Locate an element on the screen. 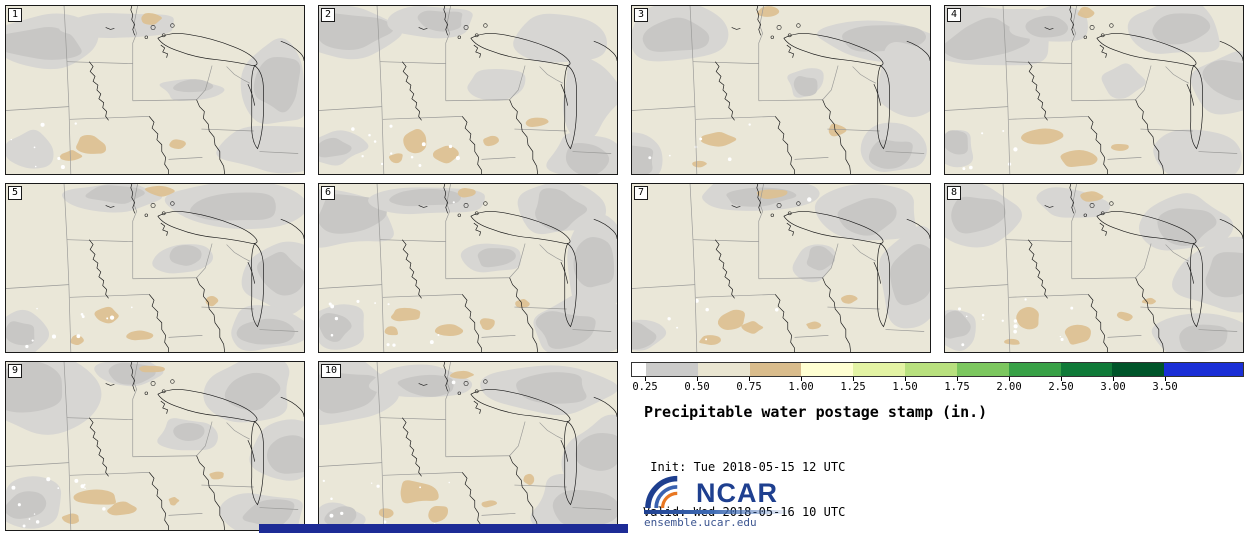  colorbar-tick-label: 3.00 is located at coordinates (1113, 387).